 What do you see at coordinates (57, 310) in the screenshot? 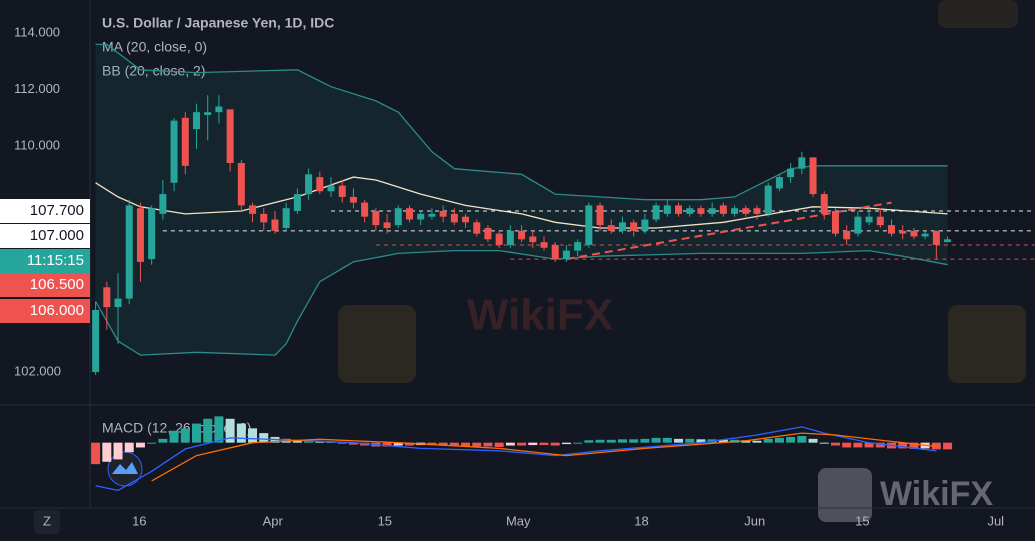
I see `price-label: 106.000` at bounding box center [57, 310].